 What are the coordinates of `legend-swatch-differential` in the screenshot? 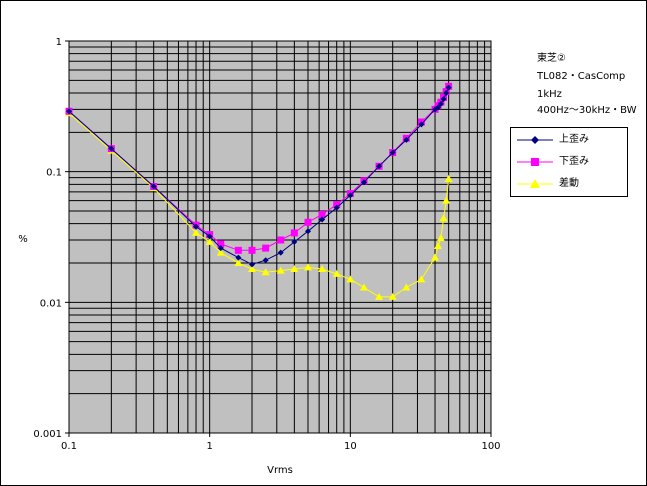 It's located at (535, 183).